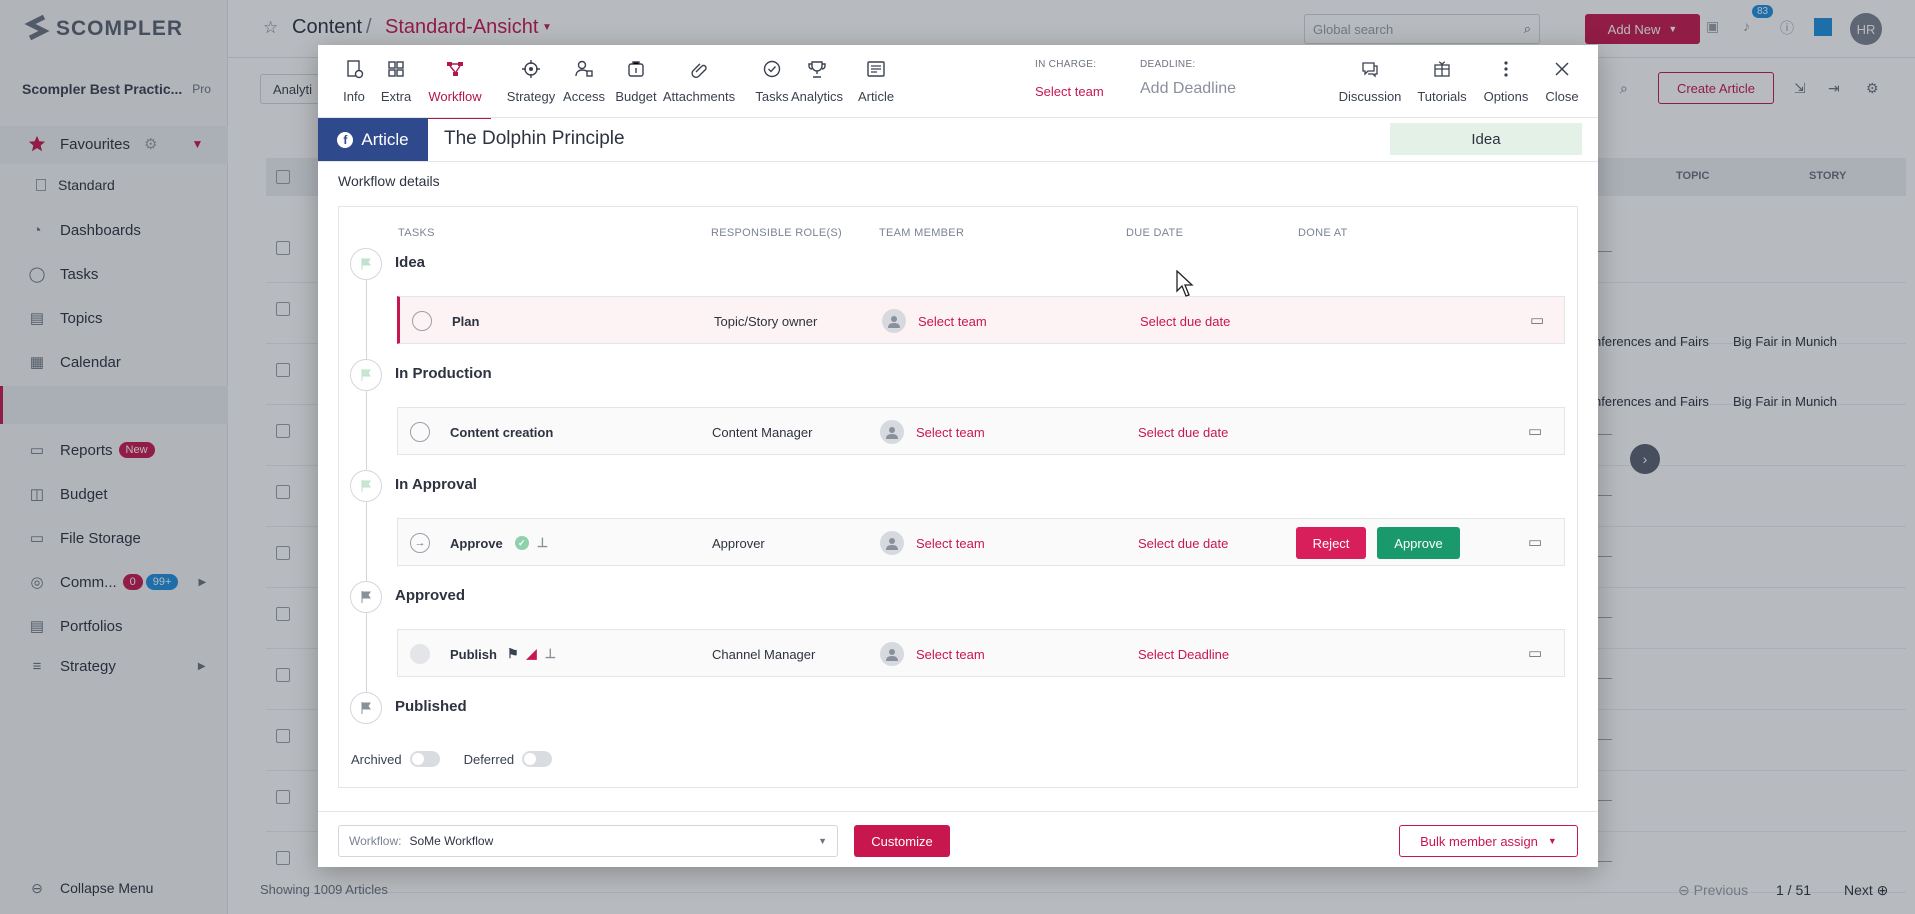 This screenshot has height=914, width=1915. What do you see at coordinates (1642, 29) in the screenshot?
I see `add-new-button: Add New ▼` at bounding box center [1642, 29].